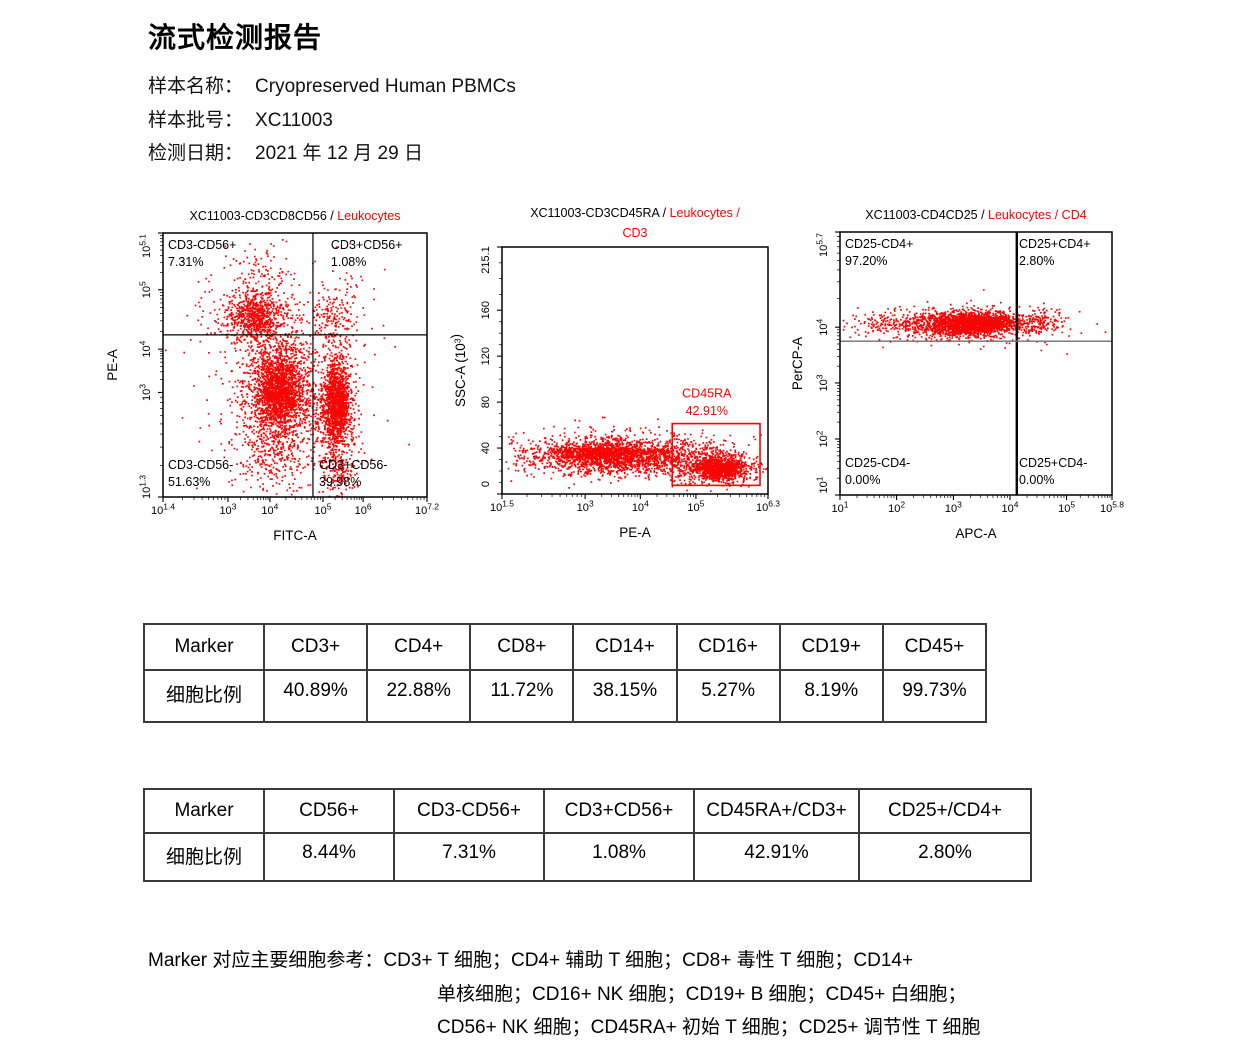 Image resolution: width=1241 pixels, height=1056 pixels. I want to click on table-header-cell: CD4+, so click(419, 647).